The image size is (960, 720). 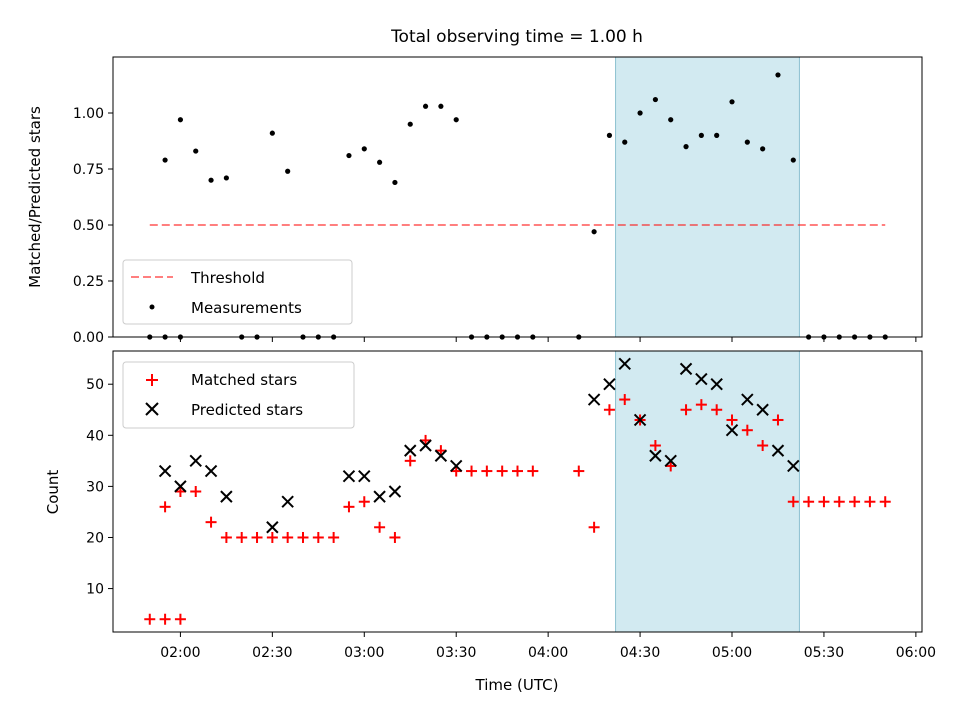 What do you see at coordinates (88, 338) in the screenshot?
I see `y-tick-label: 0.00` at bounding box center [88, 338].